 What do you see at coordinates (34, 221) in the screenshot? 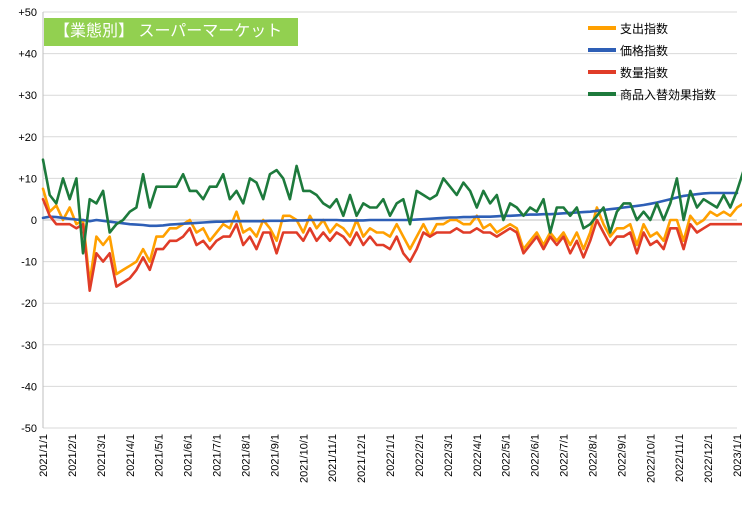
I see `y-tick-label: 0` at bounding box center [34, 221].